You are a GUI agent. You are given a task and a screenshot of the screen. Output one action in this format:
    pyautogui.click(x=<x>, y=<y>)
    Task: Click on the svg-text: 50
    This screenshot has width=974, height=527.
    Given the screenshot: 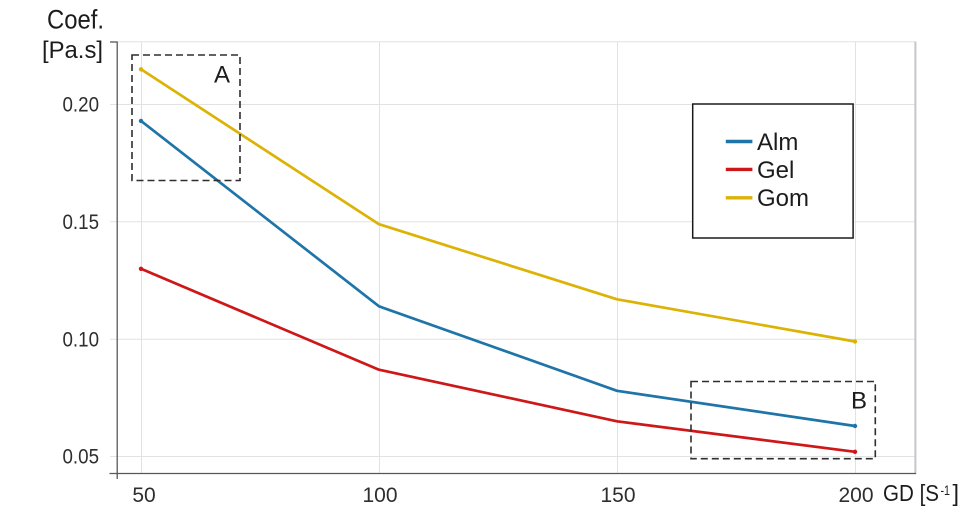 What is the action you would take?
    pyautogui.click(x=143, y=495)
    